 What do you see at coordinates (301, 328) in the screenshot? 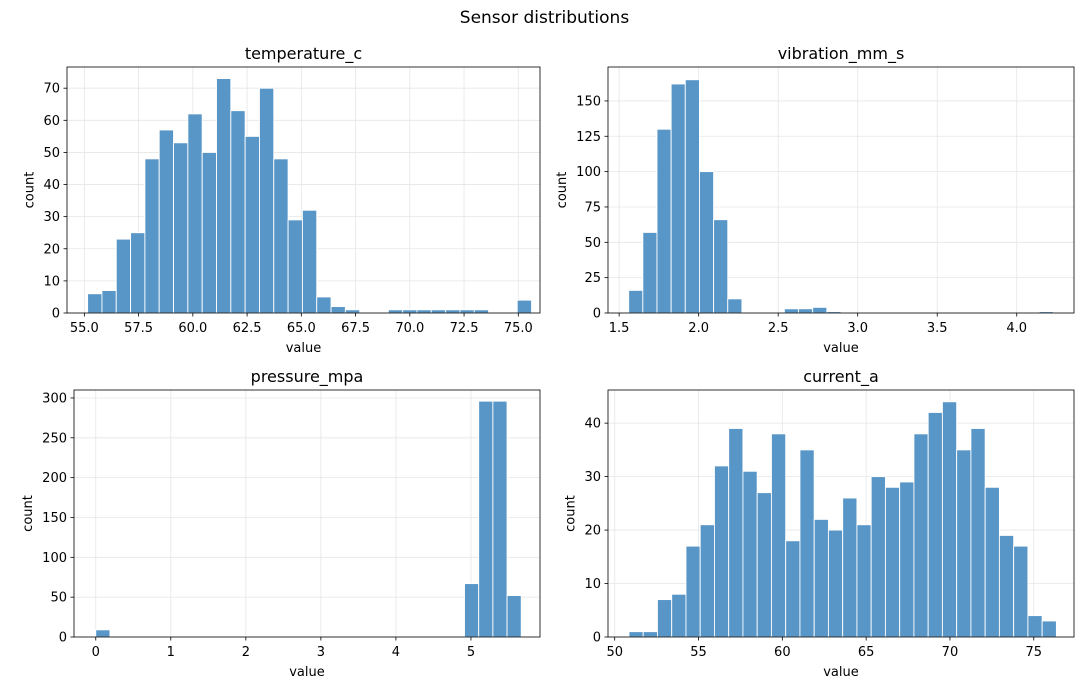
I see `x-tick-label: 65.0` at bounding box center [301, 328].